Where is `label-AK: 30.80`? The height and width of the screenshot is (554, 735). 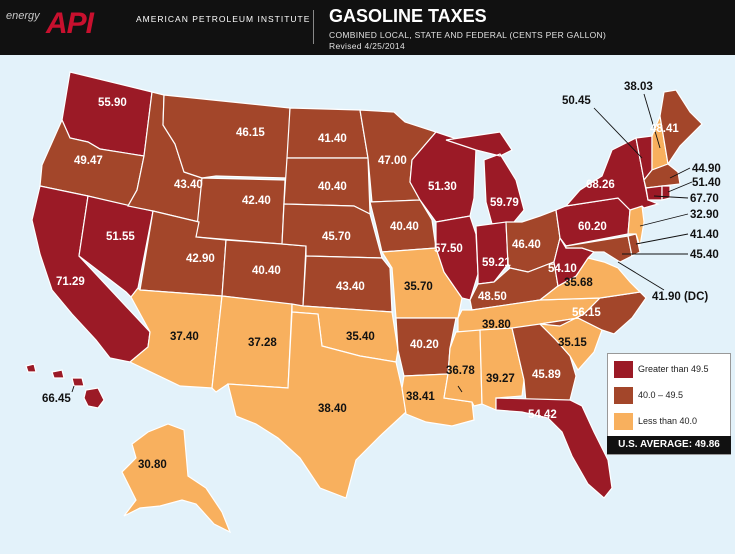
label-AK: 30.80 is located at coordinates (152, 465).